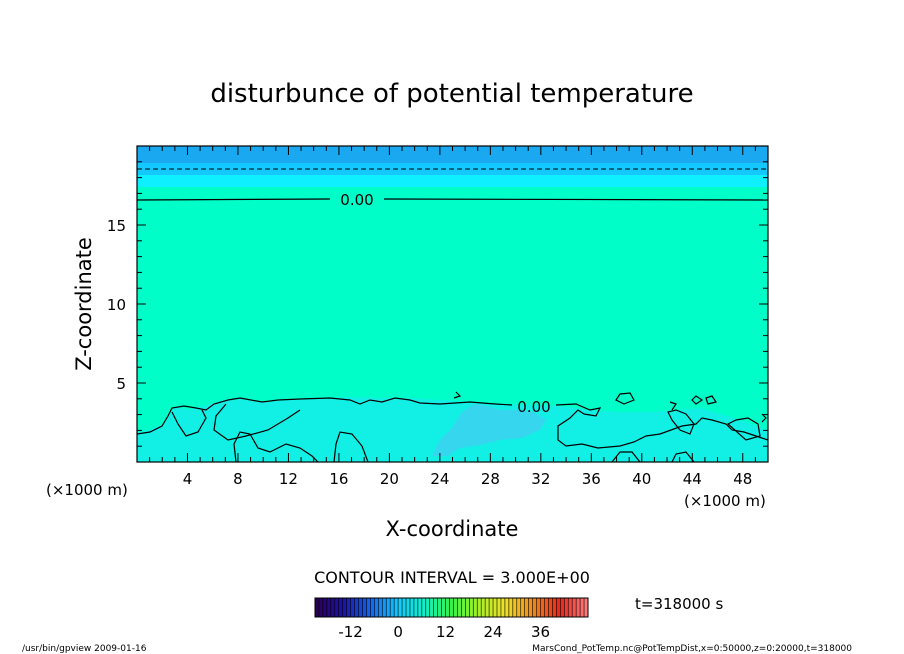  What do you see at coordinates (445, 303) in the screenshot?
I see `contour-labels: 0.00 0.00` at bounding box center [445, 303].